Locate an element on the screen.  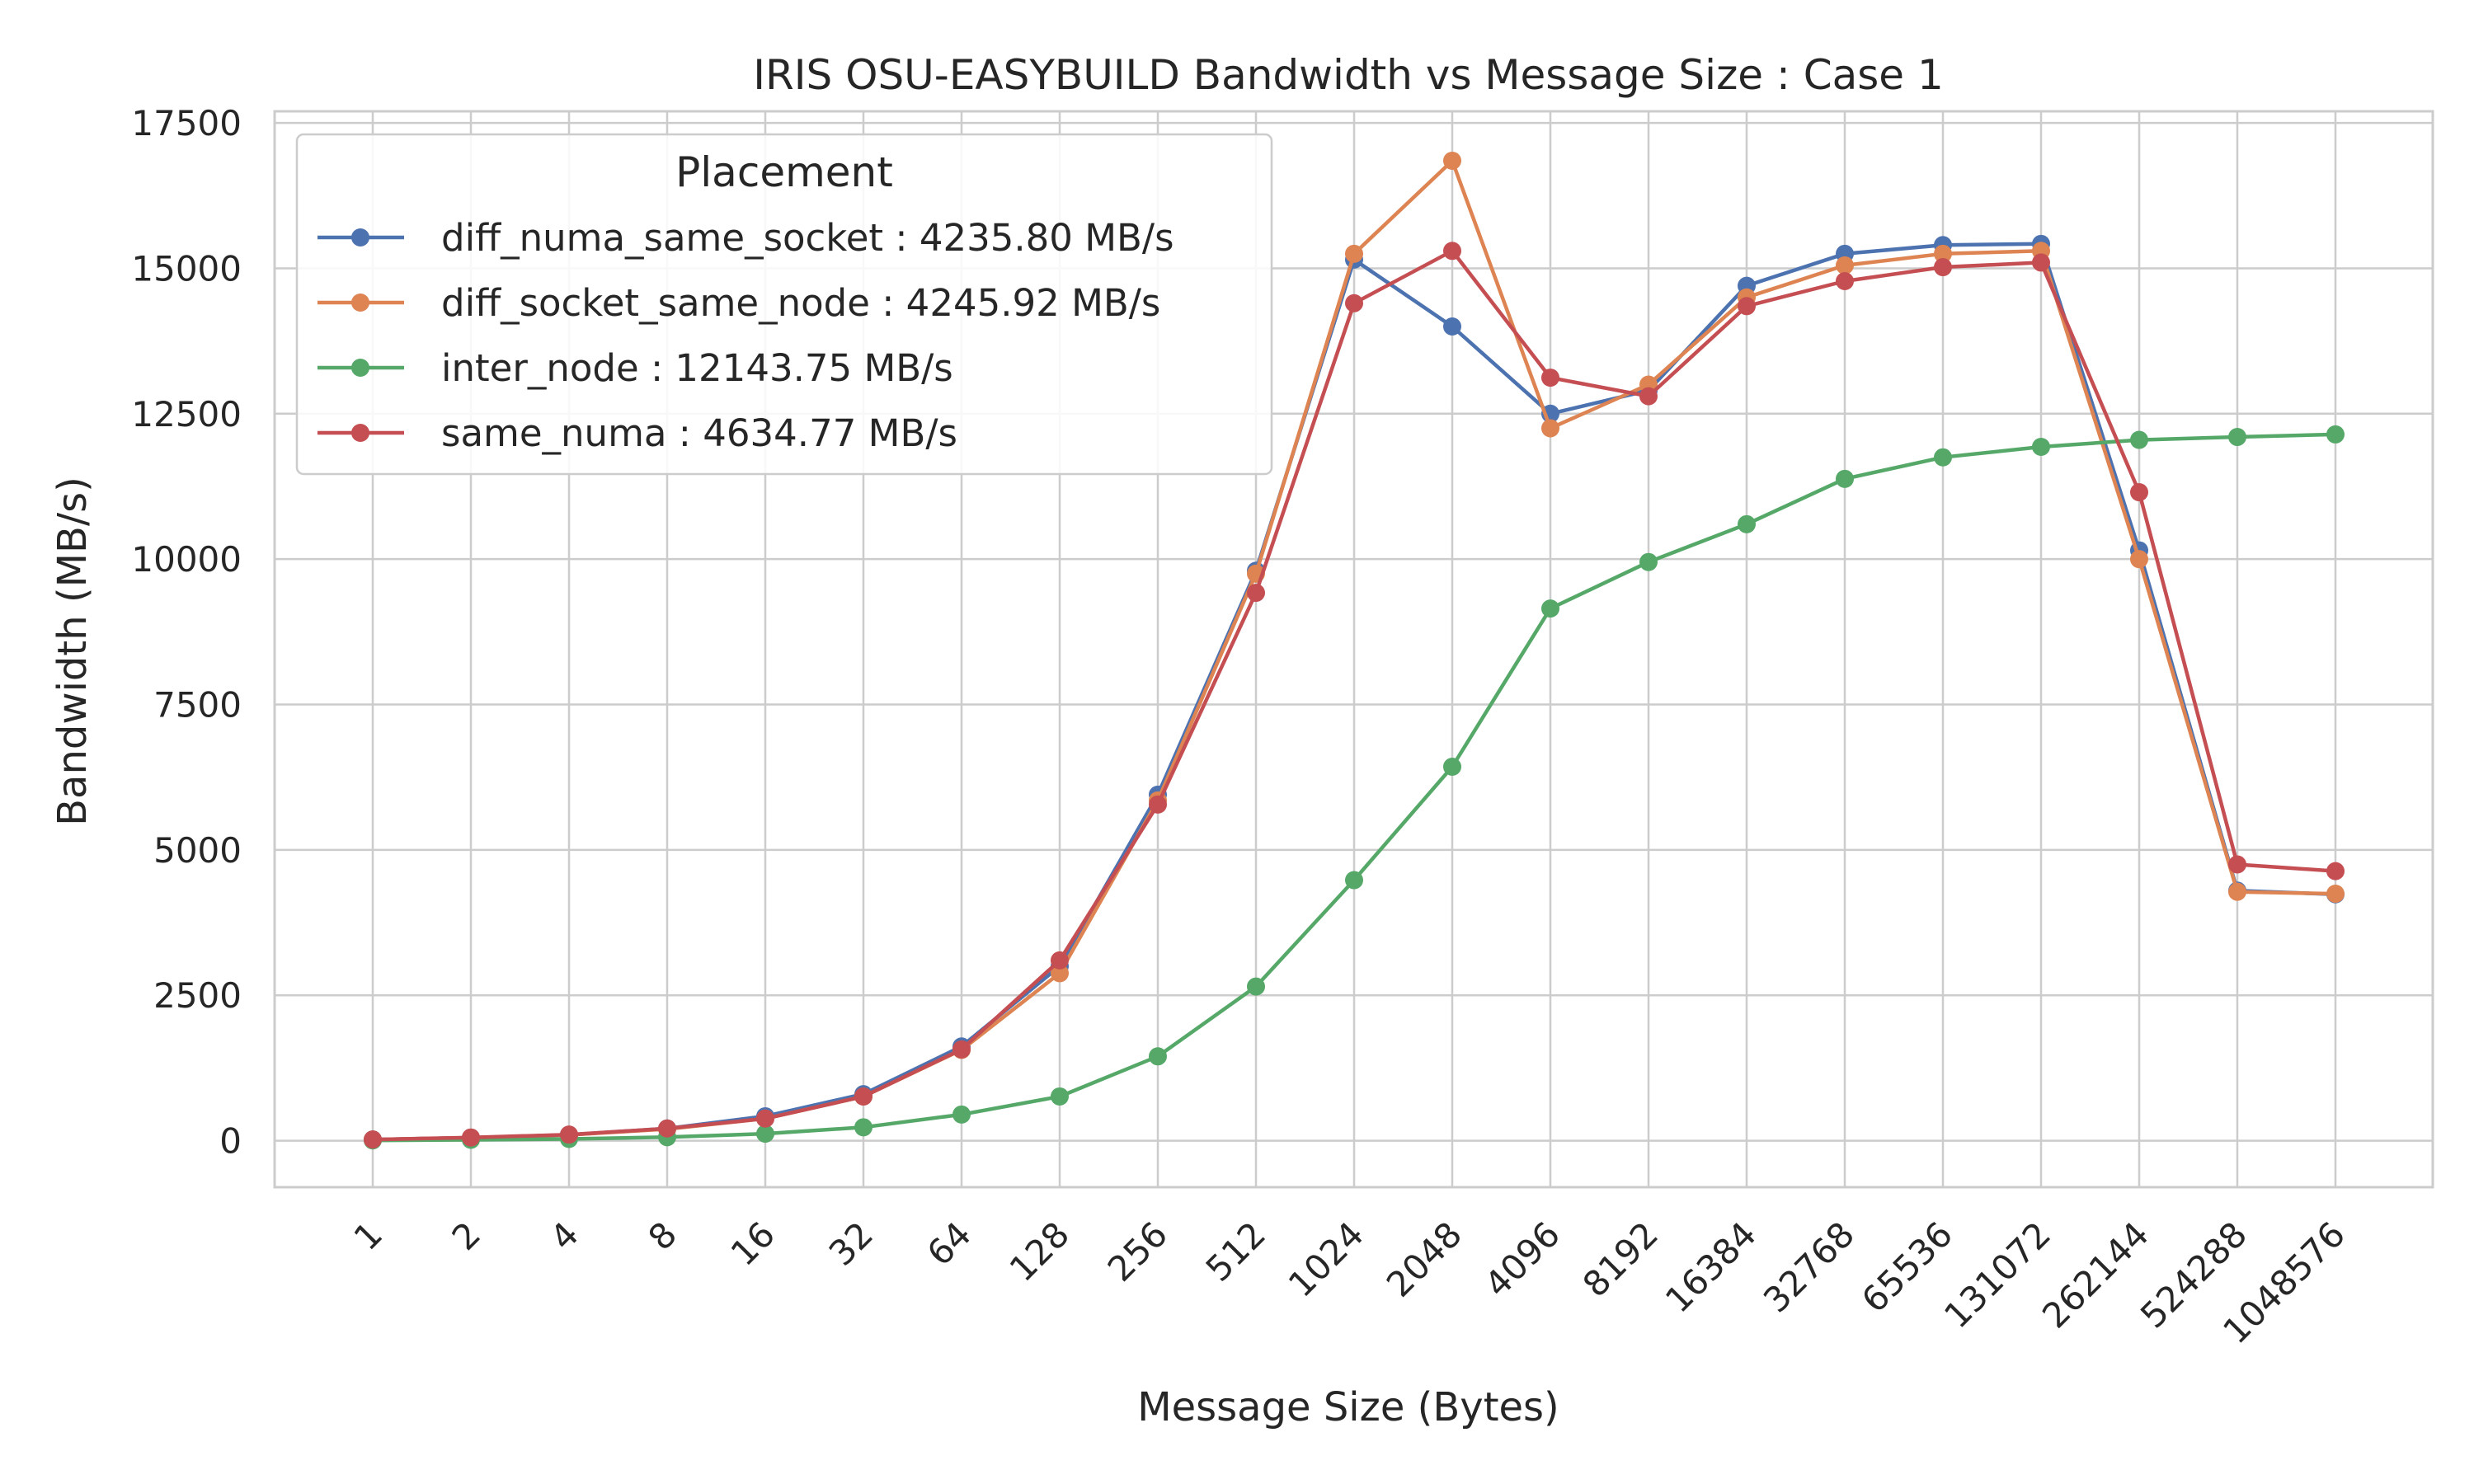
x-tick-label: 256 is located at coordinates (1137, 1251).